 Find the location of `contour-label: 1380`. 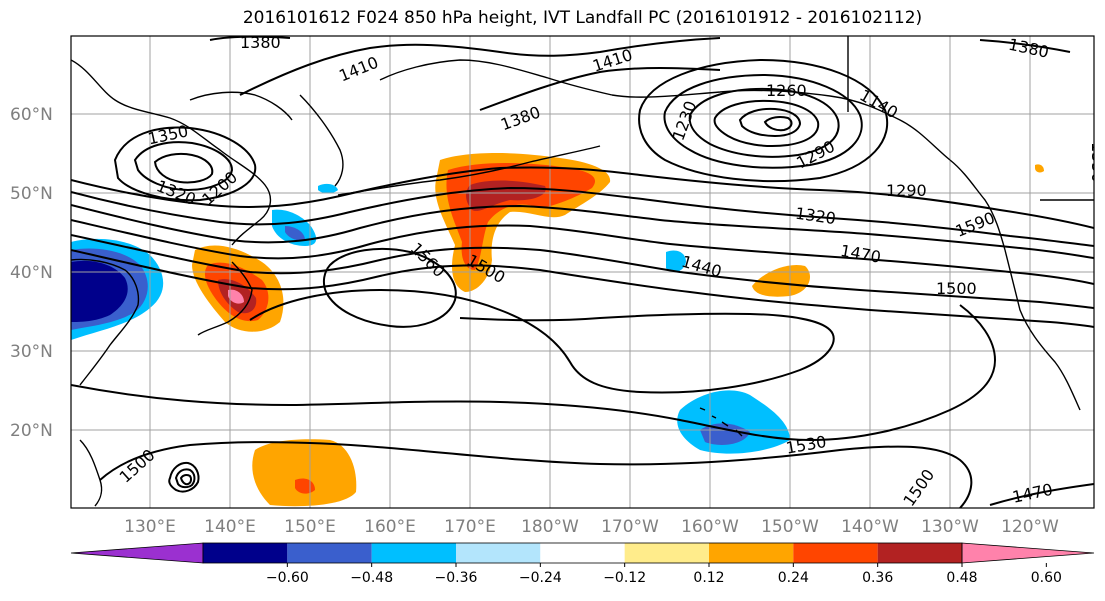

contour-label: 1380 is located at coordinates (260, 42).